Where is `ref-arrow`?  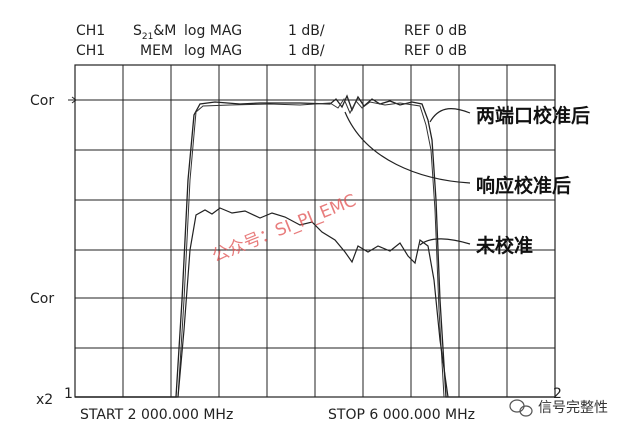
ref-arrow is located at coordinates (72, 100).